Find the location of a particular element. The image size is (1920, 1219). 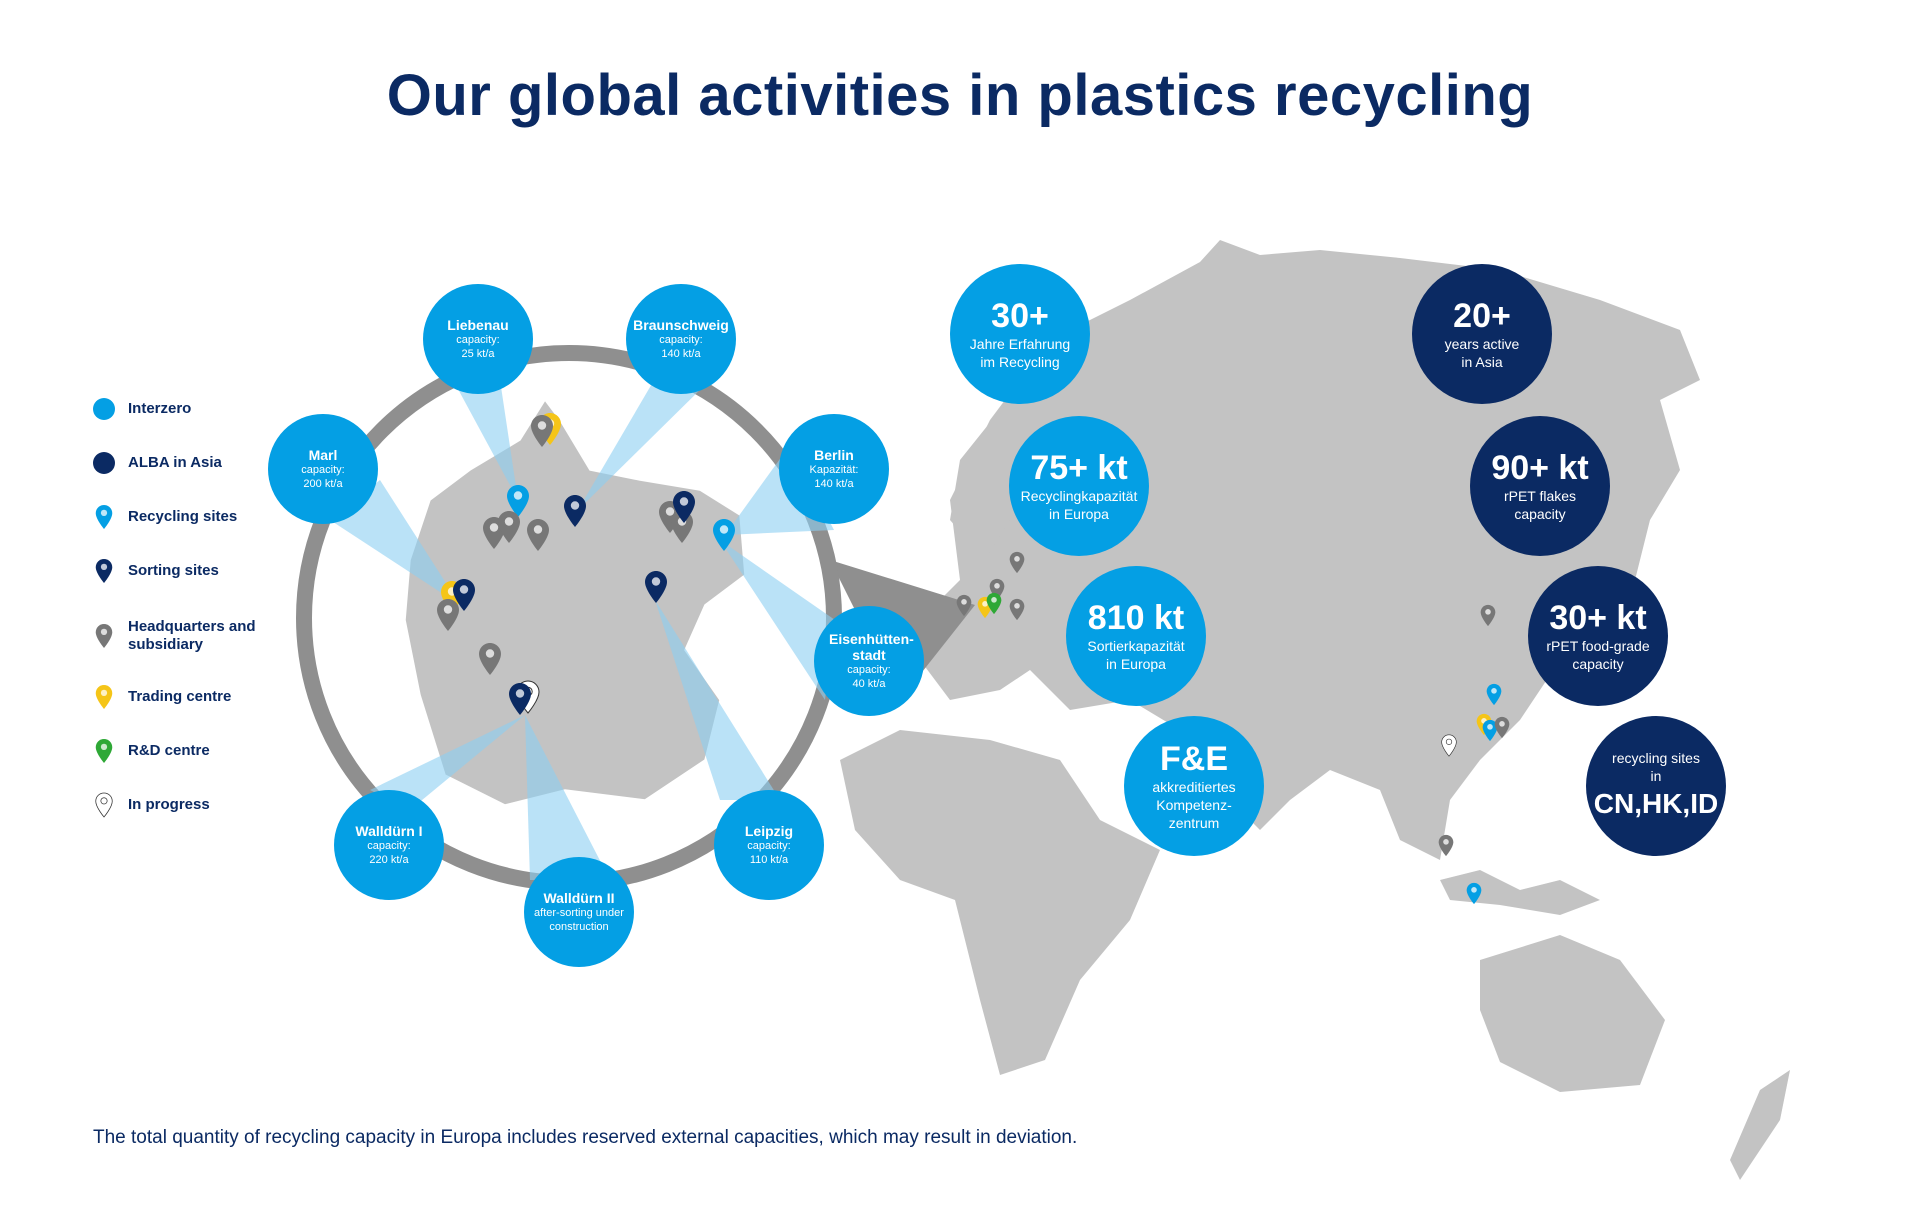

site-bubble-leipzig: Leipzig capacity: 110 kt/a is located at coordinates (769, 845).